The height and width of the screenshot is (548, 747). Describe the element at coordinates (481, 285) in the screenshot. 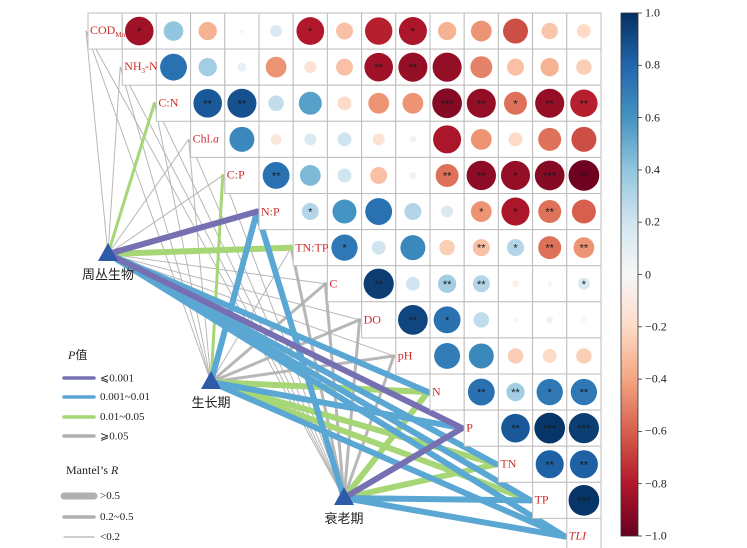

I see `sig-stars-7-11: **` at that location.